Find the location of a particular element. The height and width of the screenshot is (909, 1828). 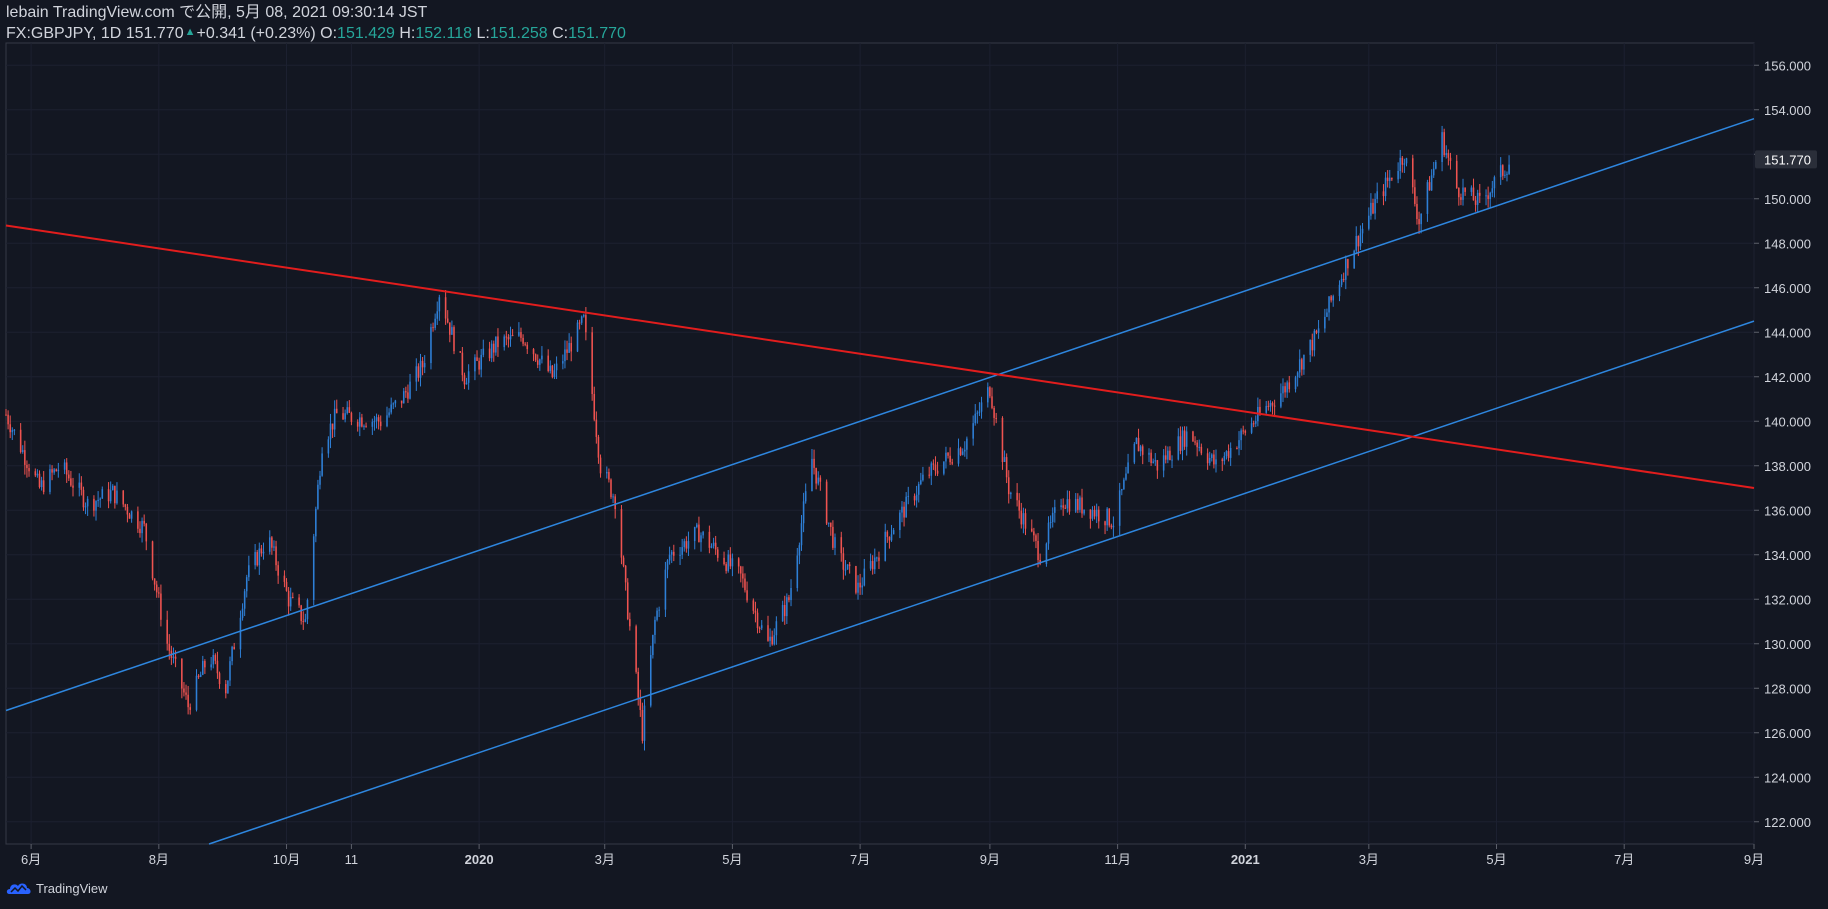

footer-brand: TradingView is located at coordinates (57, 888).